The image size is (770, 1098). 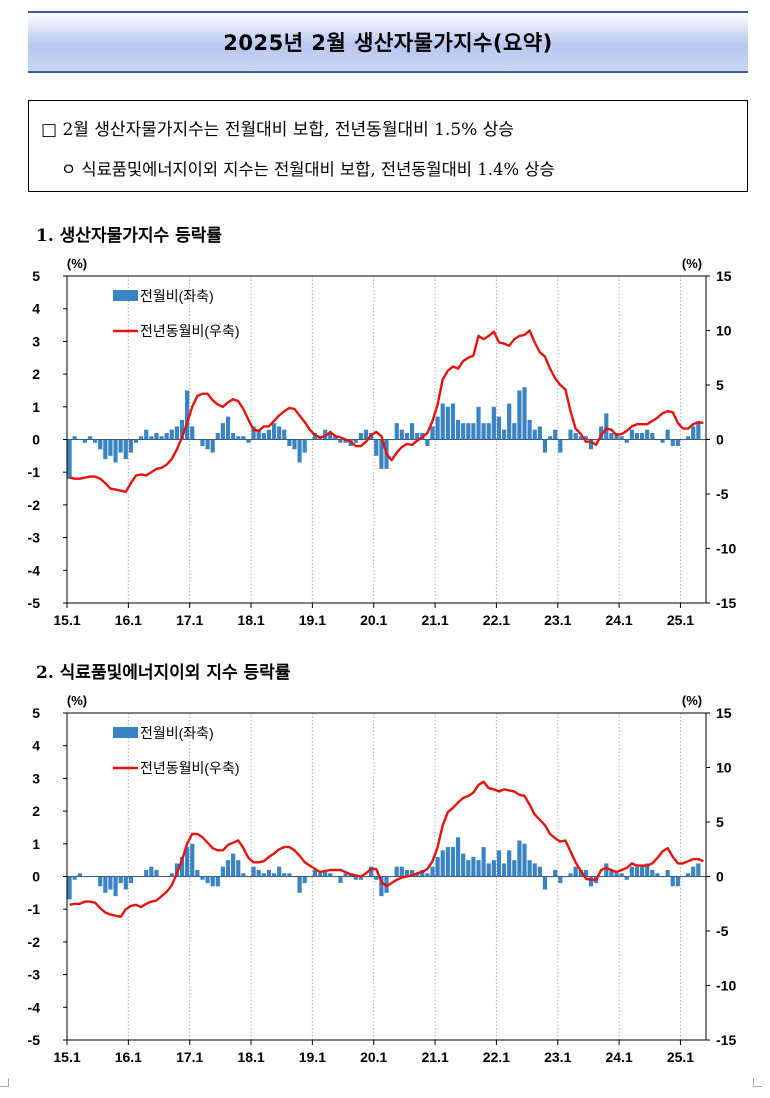 What do you see at coordinates (722, 931) in the screenshot?
I see `y-tick-label-right: -5` at bounding box center [722, 931].